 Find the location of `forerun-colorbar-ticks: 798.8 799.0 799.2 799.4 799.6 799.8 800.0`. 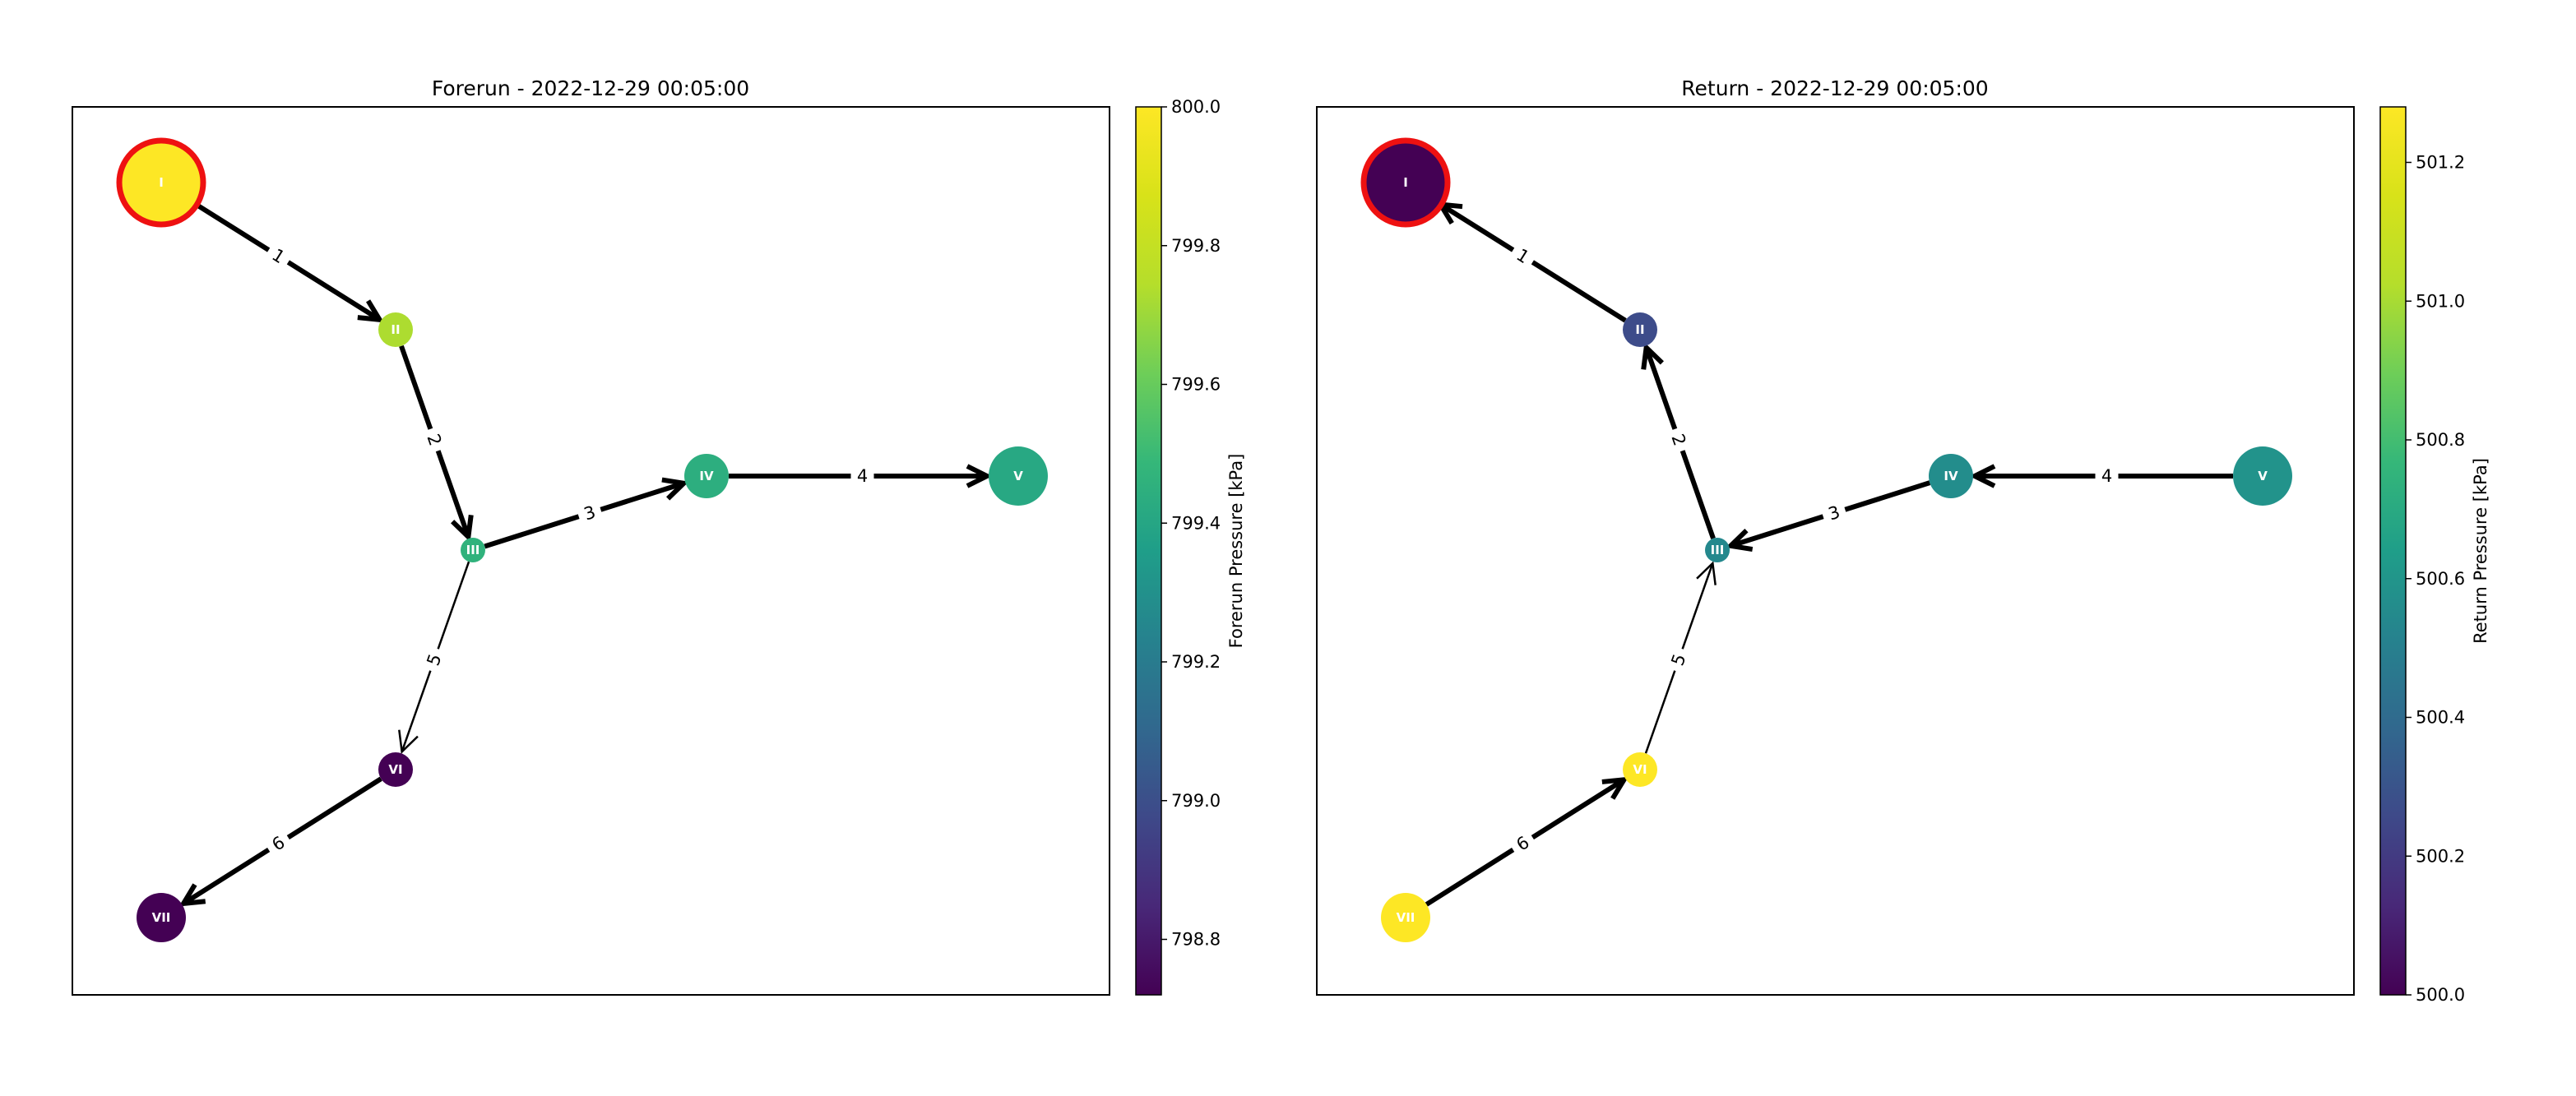

forerun-colorbar-ticks: 798.8 799.0 799.2 799.4 799.6 799.8 800.0 is located at coordinates (1191, 524).